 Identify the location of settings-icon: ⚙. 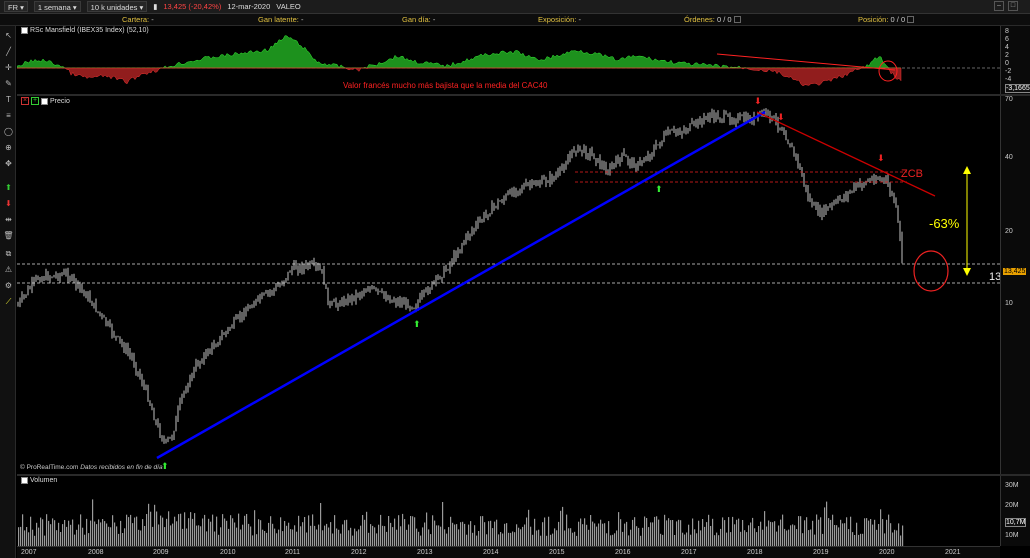
(8, 285).